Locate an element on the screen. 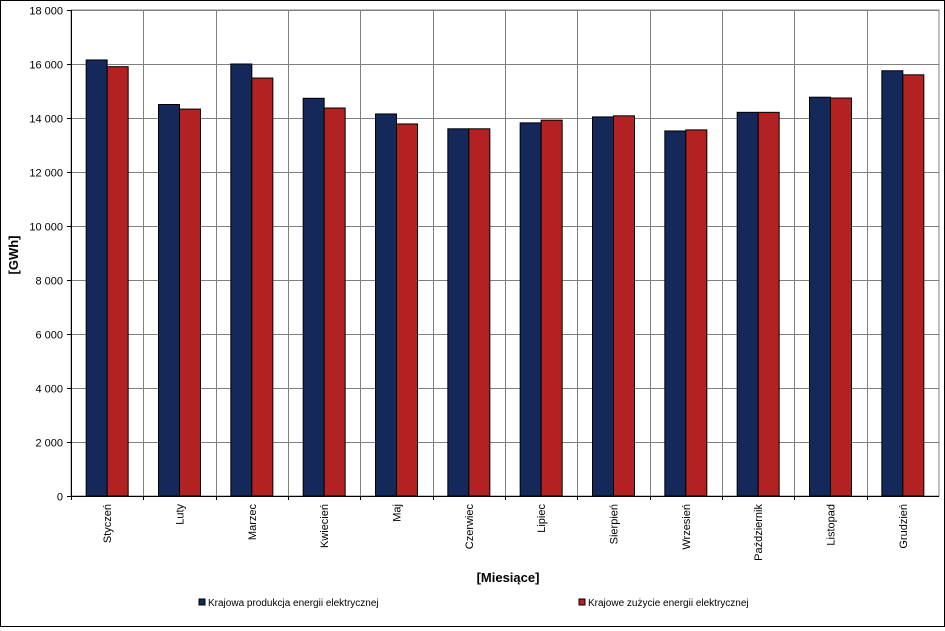 The height and width of the screenshot is (631, 945). x-tick-label: Kwiecień is located at coordinates (325, 526).